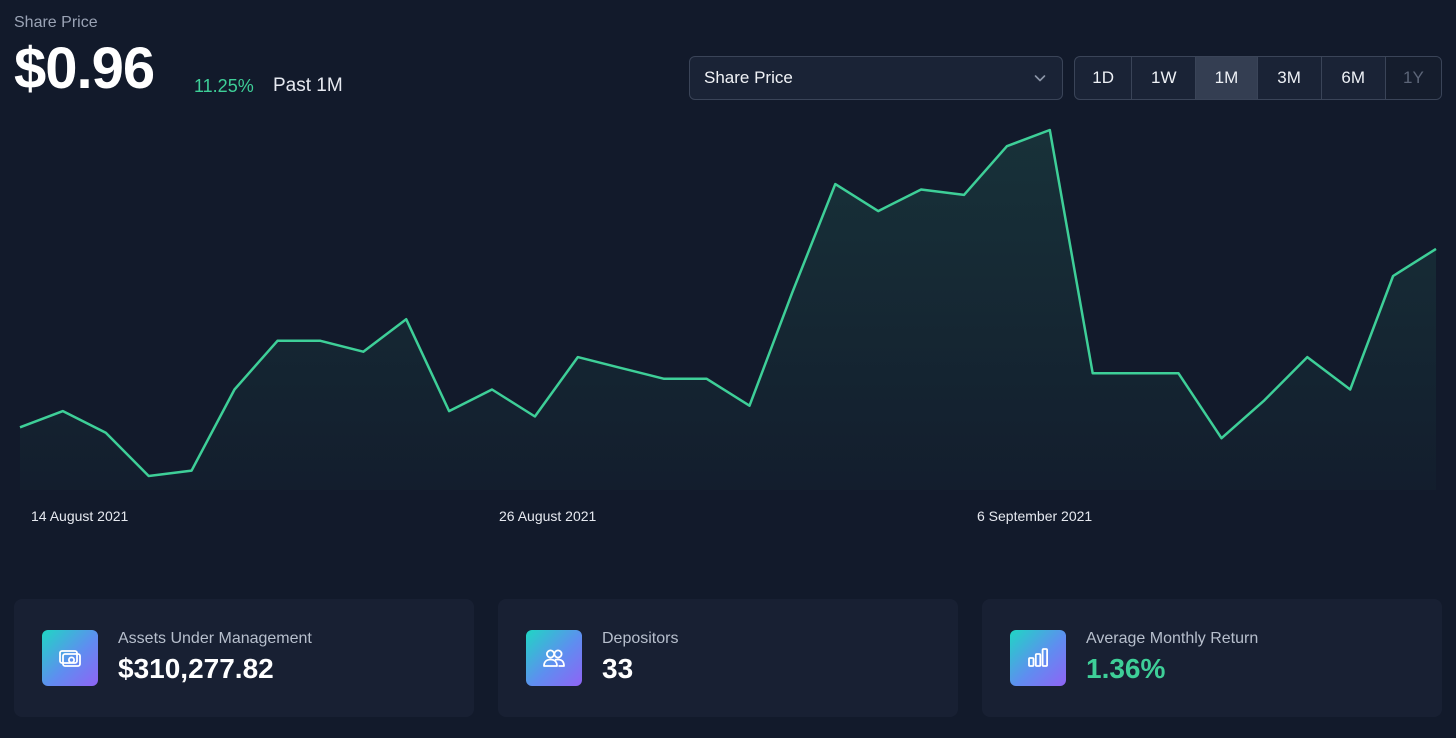  Describe the element at coordinates (548, 516) in the screenshot. I see `x-tick-label: 26 August 2021` at that location.